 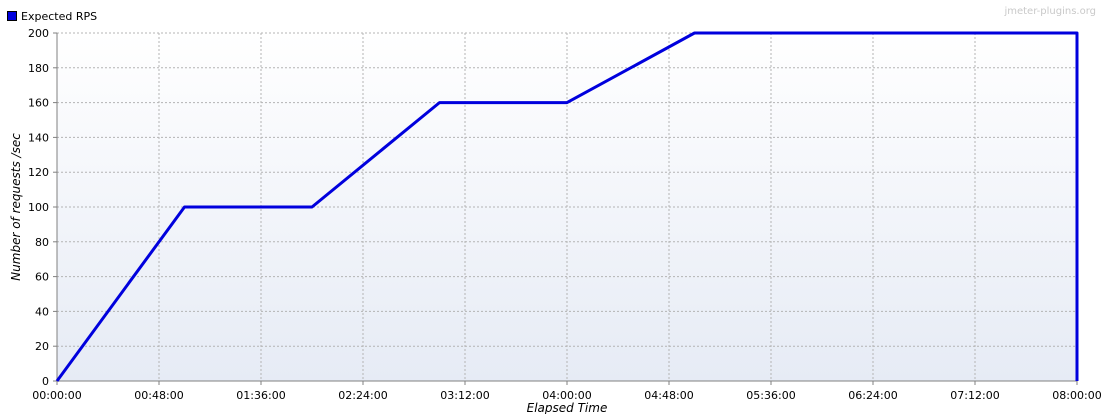 What do you see at coordinates (42, 242) in the screenshot?
I see `y-tick-label: 80` at bounding box center [42, 242].